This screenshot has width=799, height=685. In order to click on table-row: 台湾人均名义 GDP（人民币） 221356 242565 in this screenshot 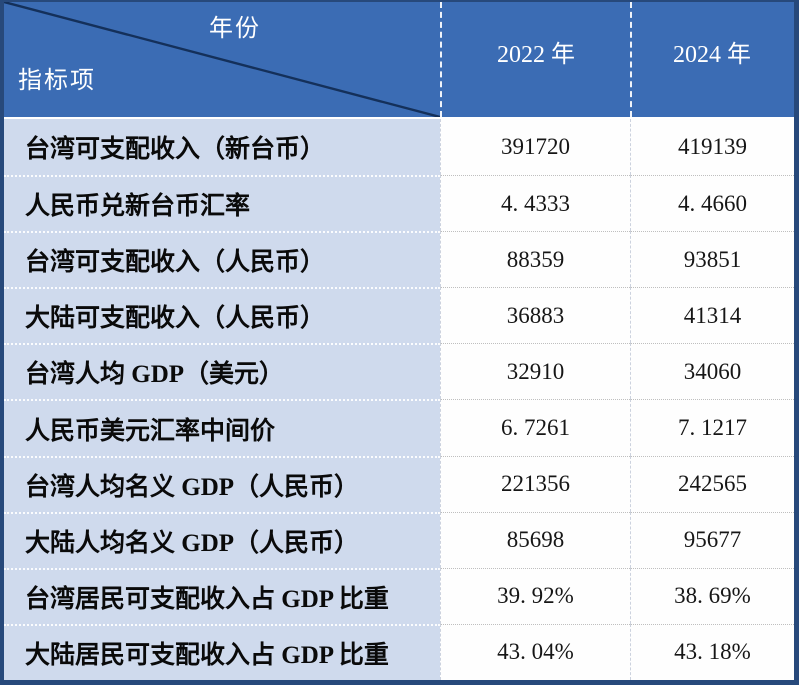, I will do `click(399, 483)`.